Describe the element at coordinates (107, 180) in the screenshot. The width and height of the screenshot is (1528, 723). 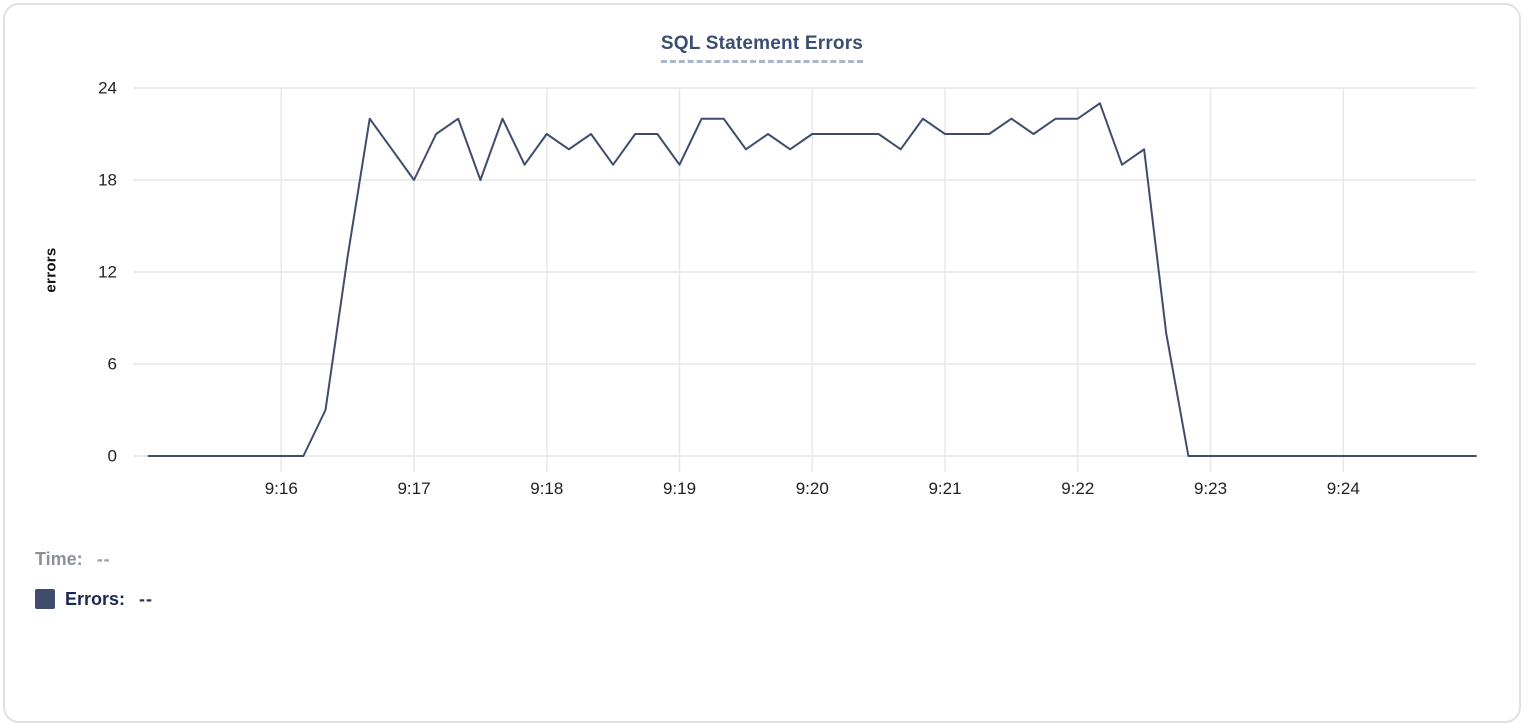
I see `y-tick-label-18: 18` at that location.